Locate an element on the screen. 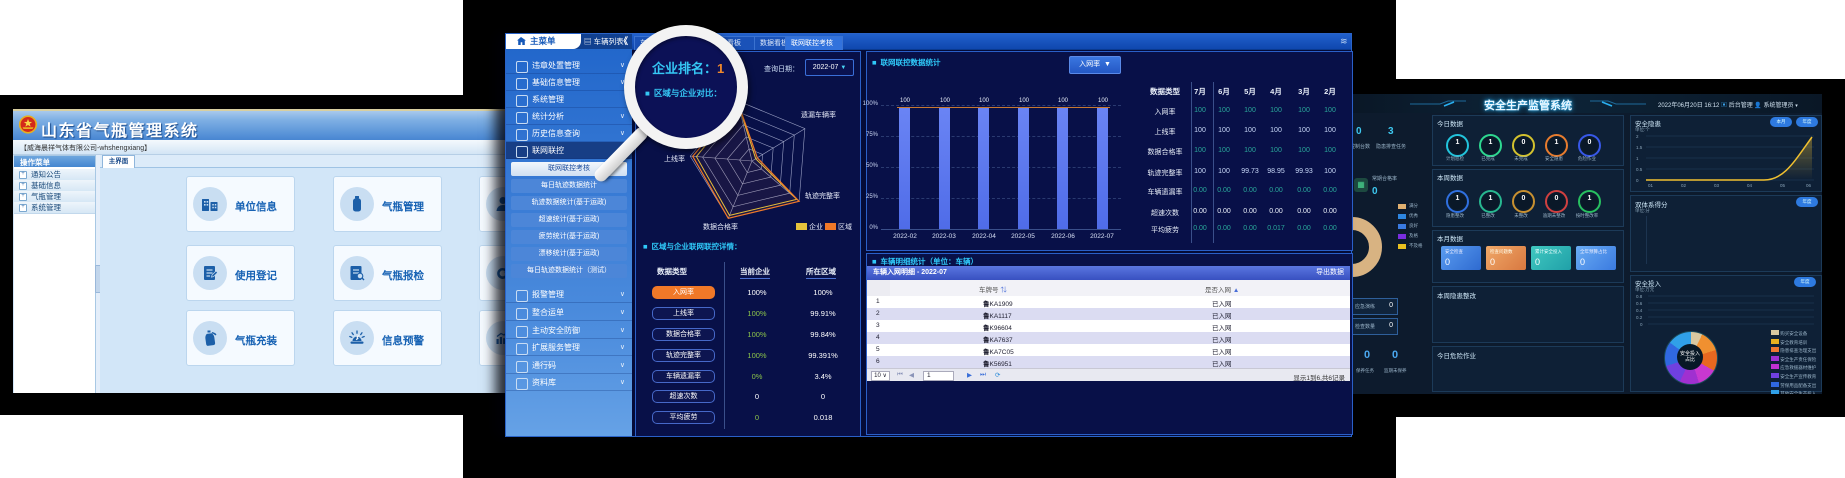 The height and width of the screenshot is (478, 1845). svg-text: 0.2 is located at coordinates (1639, 317).